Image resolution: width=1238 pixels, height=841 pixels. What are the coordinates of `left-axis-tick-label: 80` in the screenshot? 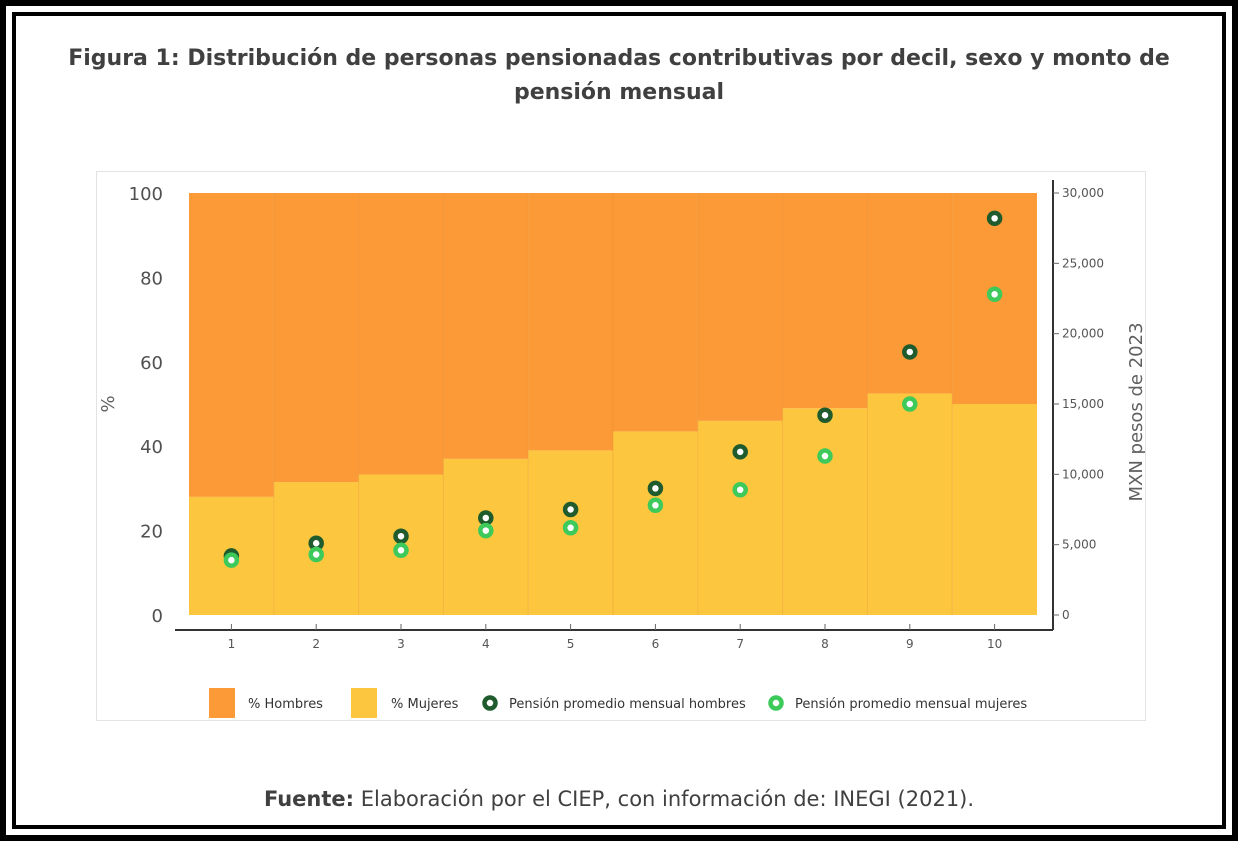 It's located at (151, 278).